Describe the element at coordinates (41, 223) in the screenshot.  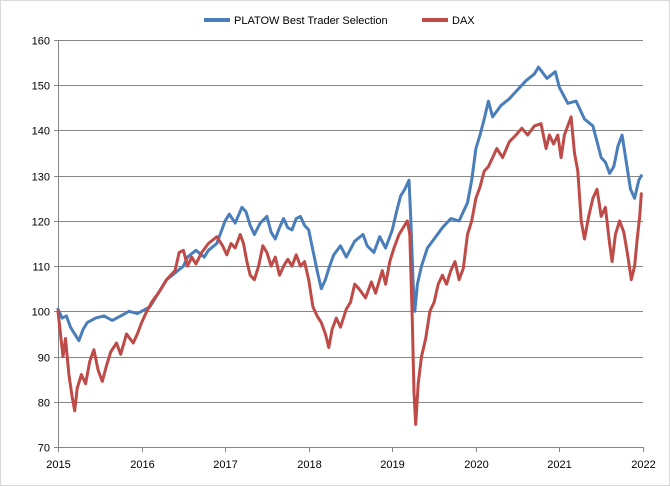
I see `y-tick-label: 120` at that location.